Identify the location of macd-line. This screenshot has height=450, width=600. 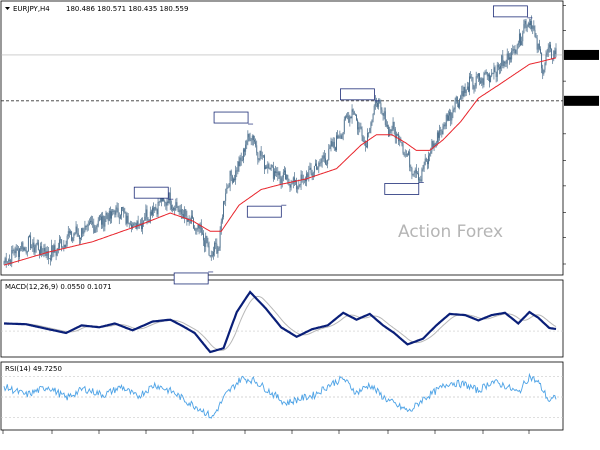
(280, 322).